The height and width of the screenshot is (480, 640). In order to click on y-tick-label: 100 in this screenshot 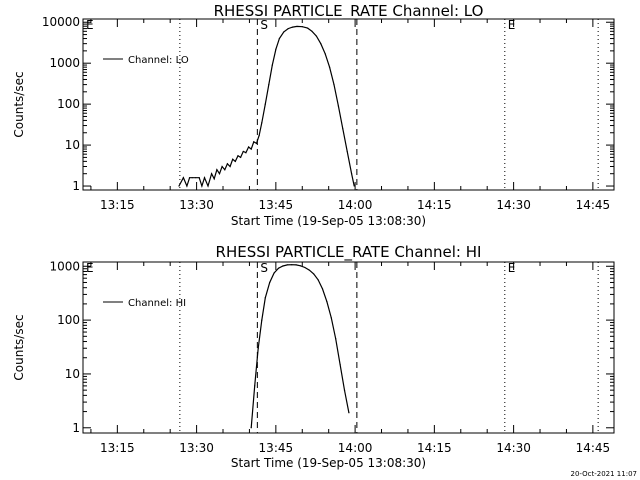, I will do `click(68, 104)`.